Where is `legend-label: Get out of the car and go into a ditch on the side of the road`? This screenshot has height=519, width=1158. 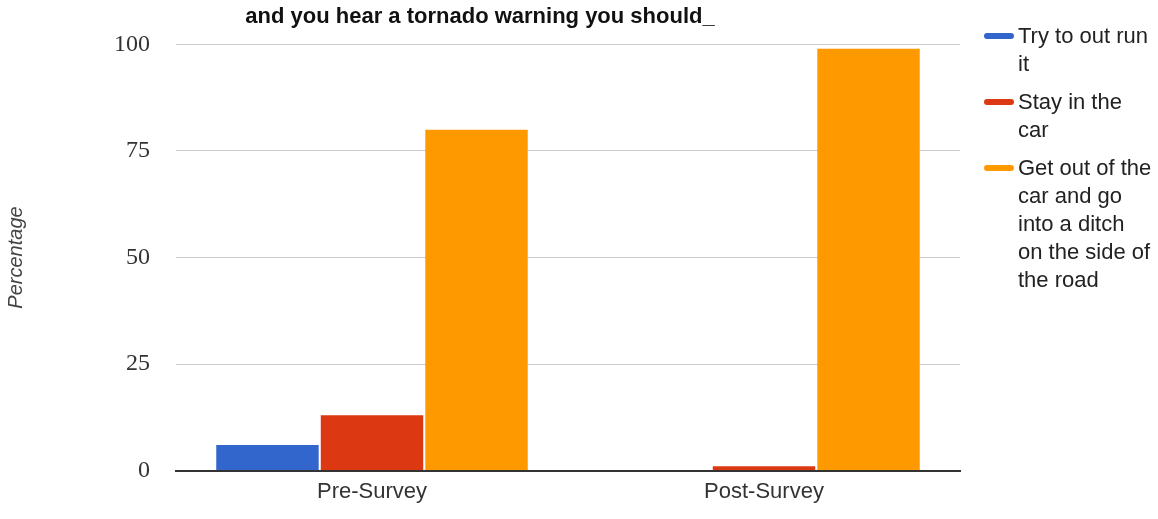
legend-label: Get out of the car and go into a ditch on the side of the road is located at coordinates (1085, 224).